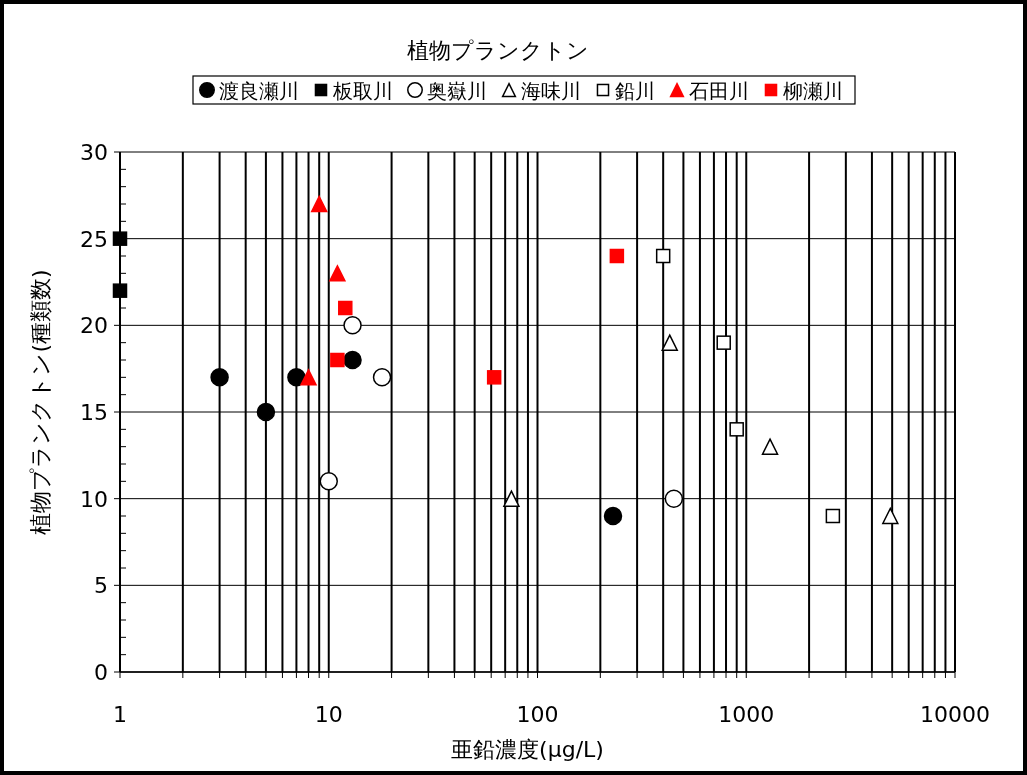  I want to click on x-tick-label: 1000, so click(746, 714).